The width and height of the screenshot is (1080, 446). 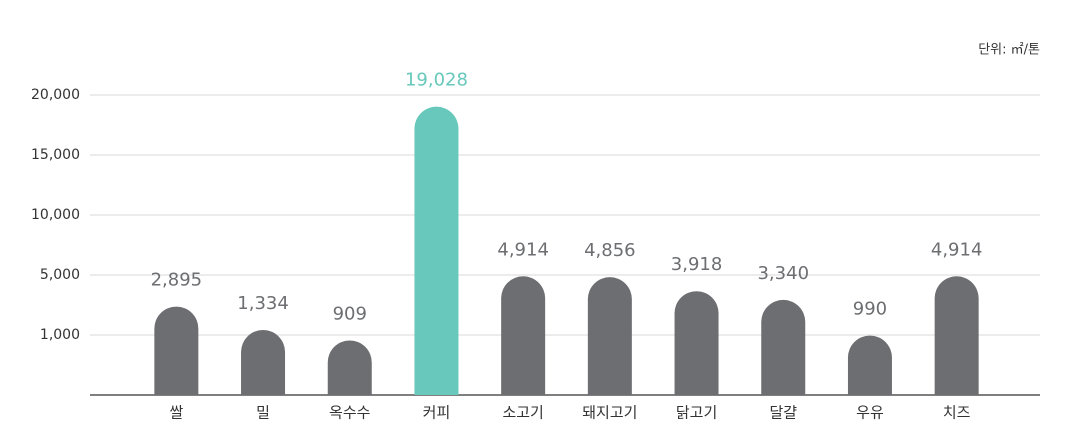 I want to click on value-label: 909, so click(x=350, y=313).